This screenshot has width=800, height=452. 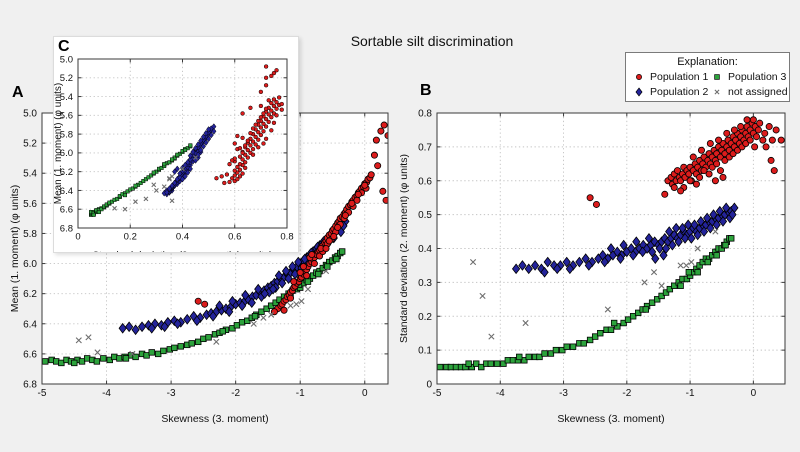 I want to click on legend-entry-x: not assigned, so click(x=749, y=91).